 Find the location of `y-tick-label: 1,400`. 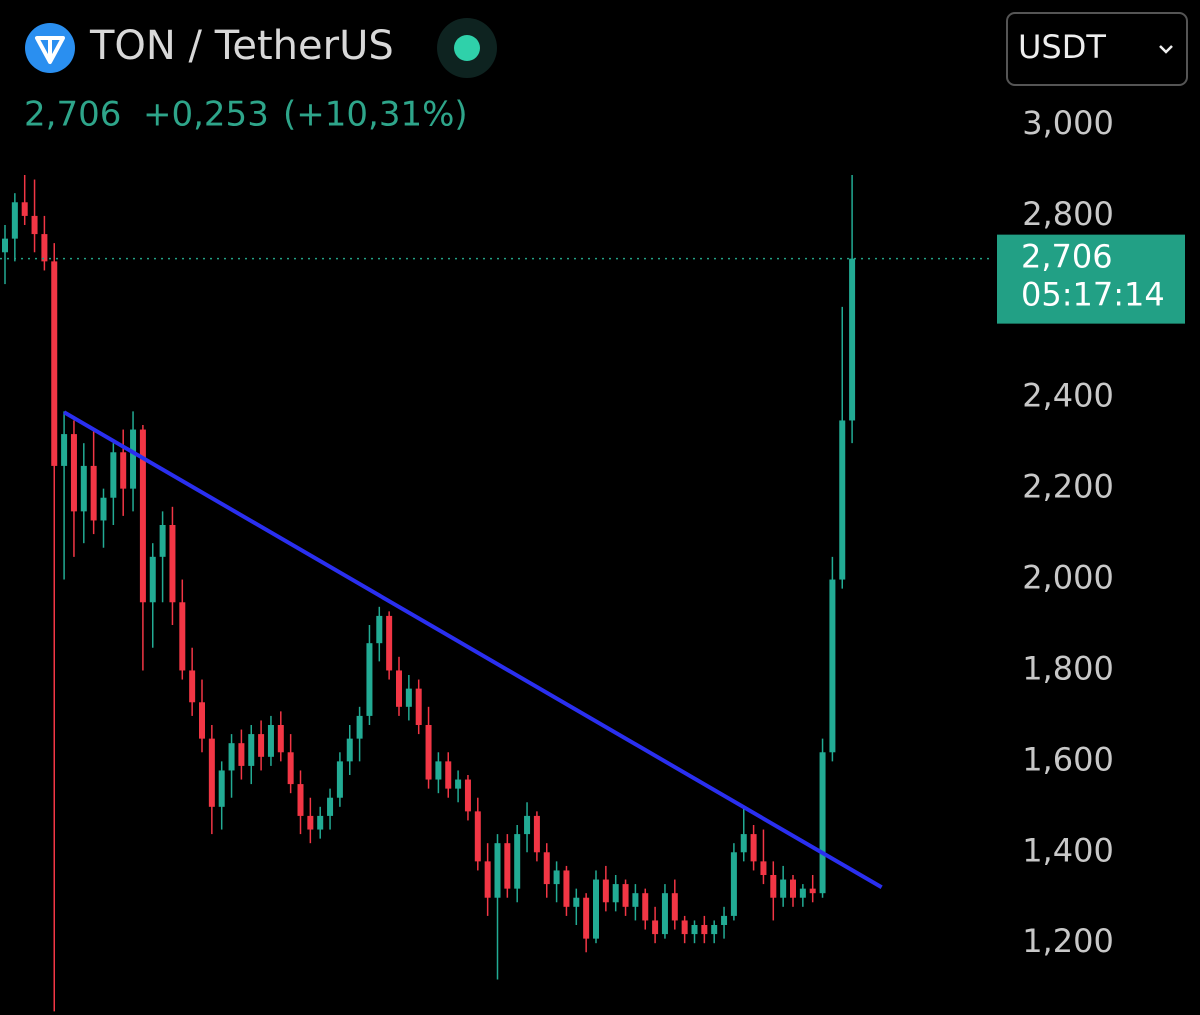

y-tick-label: 1,400 is located at coordinates (1068, 850).